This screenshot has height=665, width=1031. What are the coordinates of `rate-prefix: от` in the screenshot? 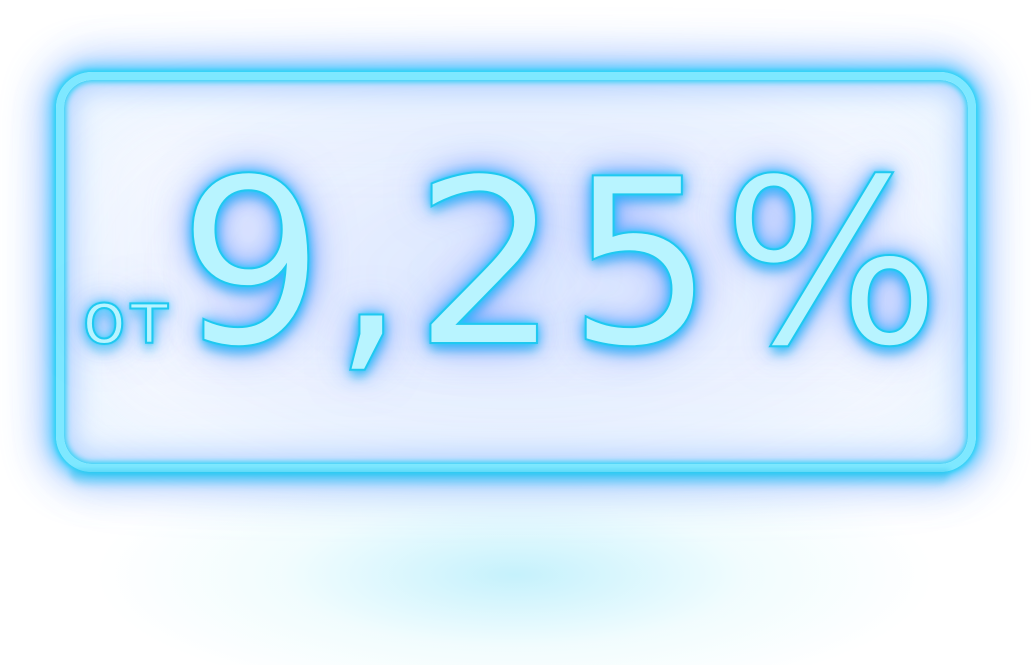 It's located at (127, 318).